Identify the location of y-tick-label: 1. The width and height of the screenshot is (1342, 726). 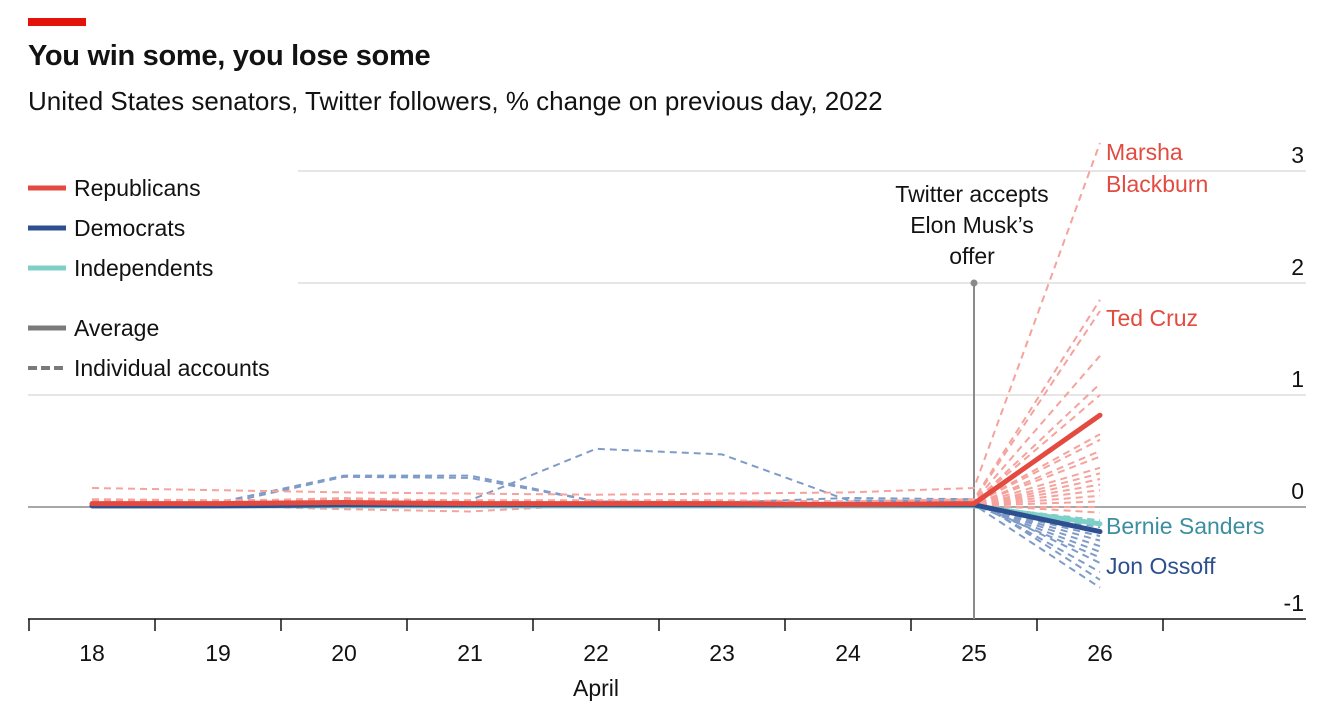
(1297, 379).